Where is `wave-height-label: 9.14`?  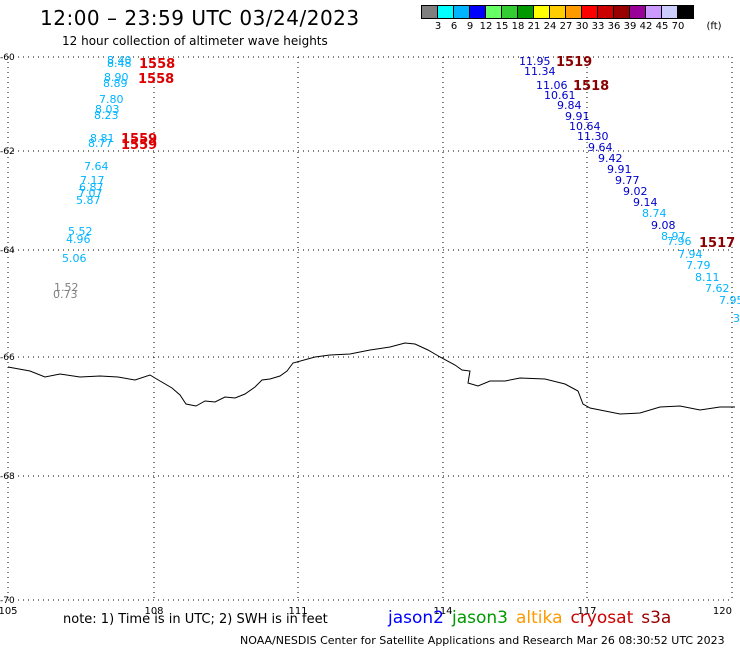
wave-height-label: 9.14 is located at coordinates (645, 202).